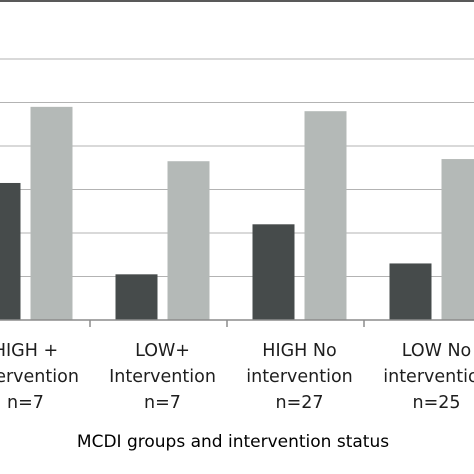 This screenshot has height=474, width=474. Describe the element at coordinates (162, 403) in the screenshot. I see `category-label-2-line-3: n=7` at that location.